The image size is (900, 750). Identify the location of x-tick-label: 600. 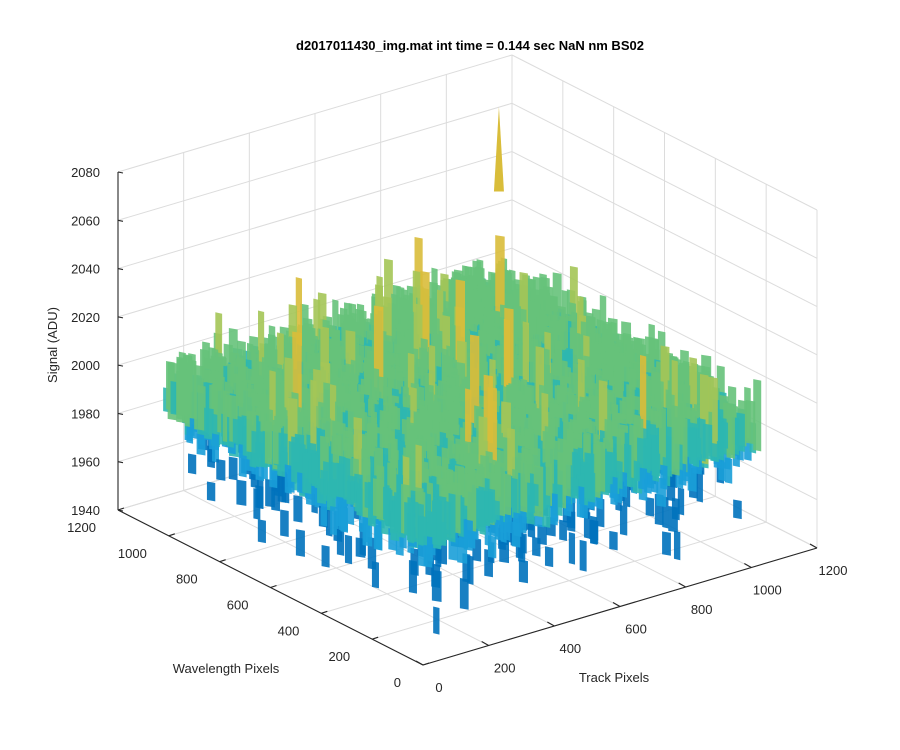
(636, 629).